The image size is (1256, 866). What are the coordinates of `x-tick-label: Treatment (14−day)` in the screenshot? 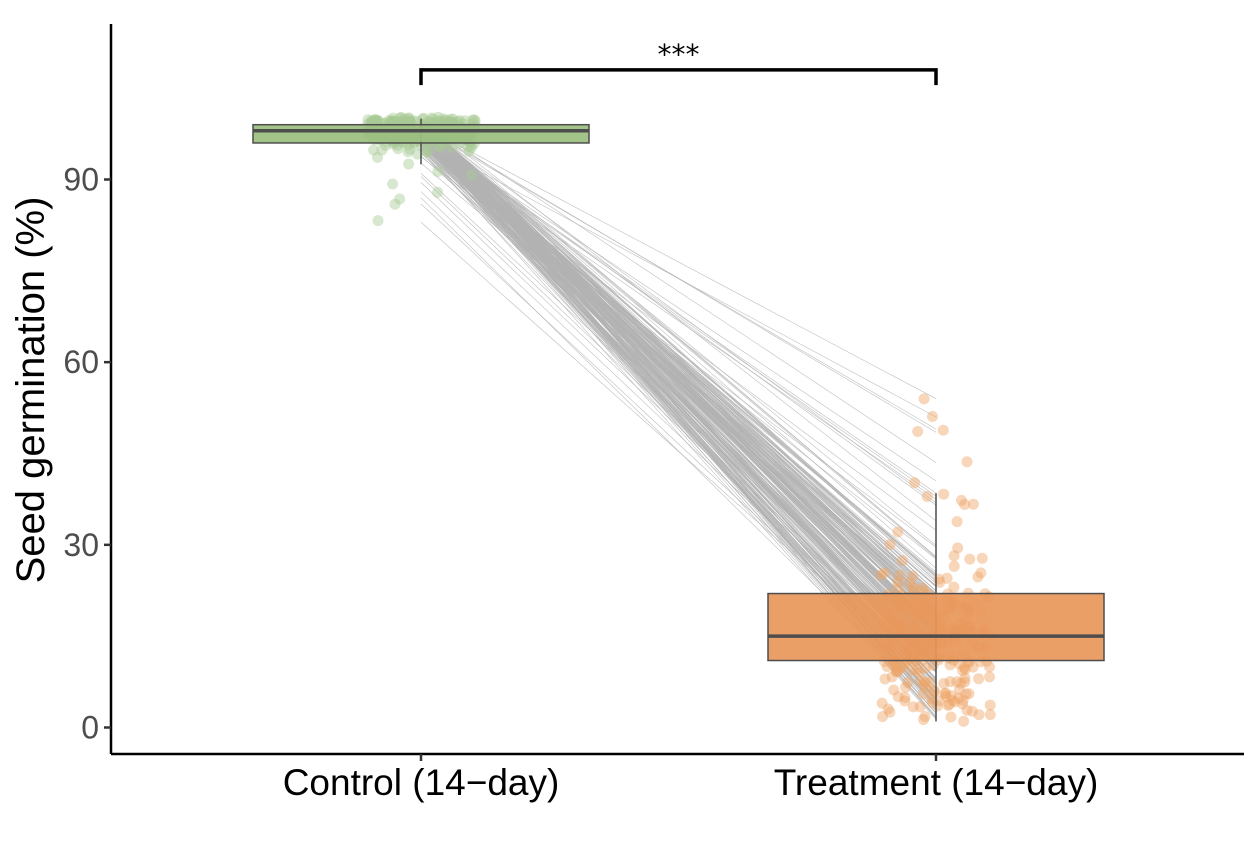 It's located at (936, 782).